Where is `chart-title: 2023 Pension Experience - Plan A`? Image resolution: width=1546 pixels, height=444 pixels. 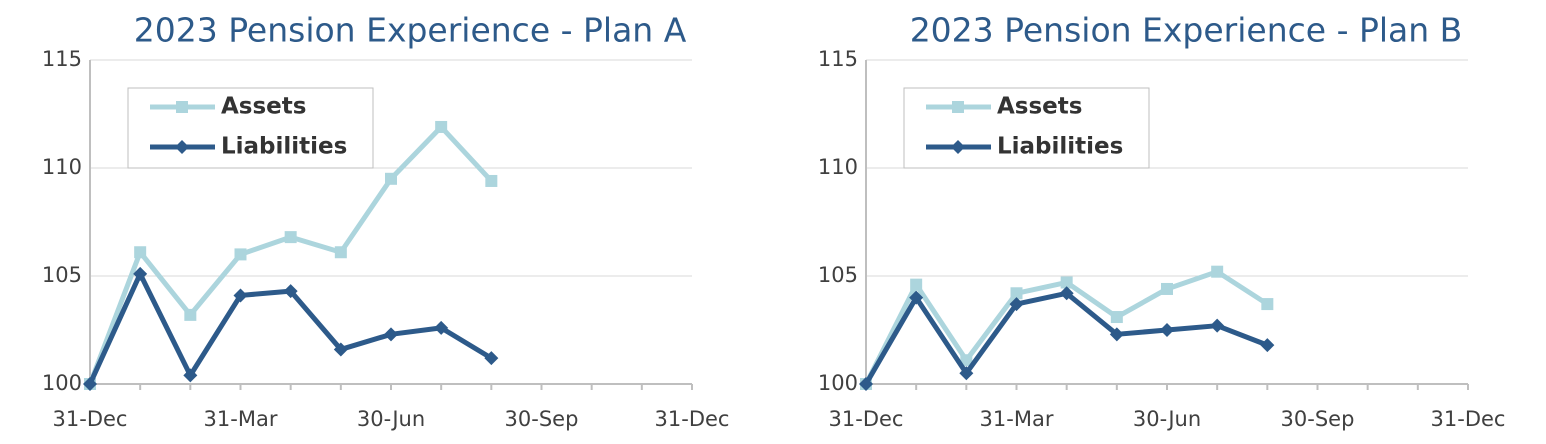
chart-title: 2023 Pension Experience - Plan A is located at coordinates (410, 30).